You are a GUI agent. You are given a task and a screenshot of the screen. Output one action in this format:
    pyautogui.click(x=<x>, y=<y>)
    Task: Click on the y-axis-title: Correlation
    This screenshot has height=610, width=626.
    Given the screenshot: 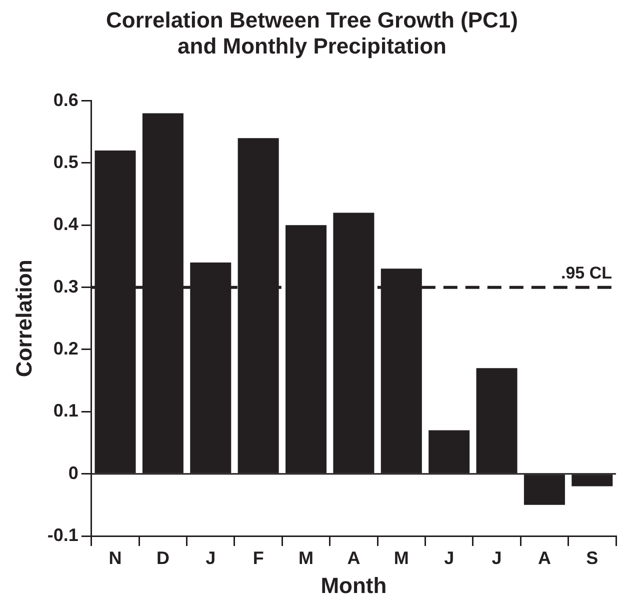 What is the action you would take?
    pyautogui.click(x=23, y=319)
    